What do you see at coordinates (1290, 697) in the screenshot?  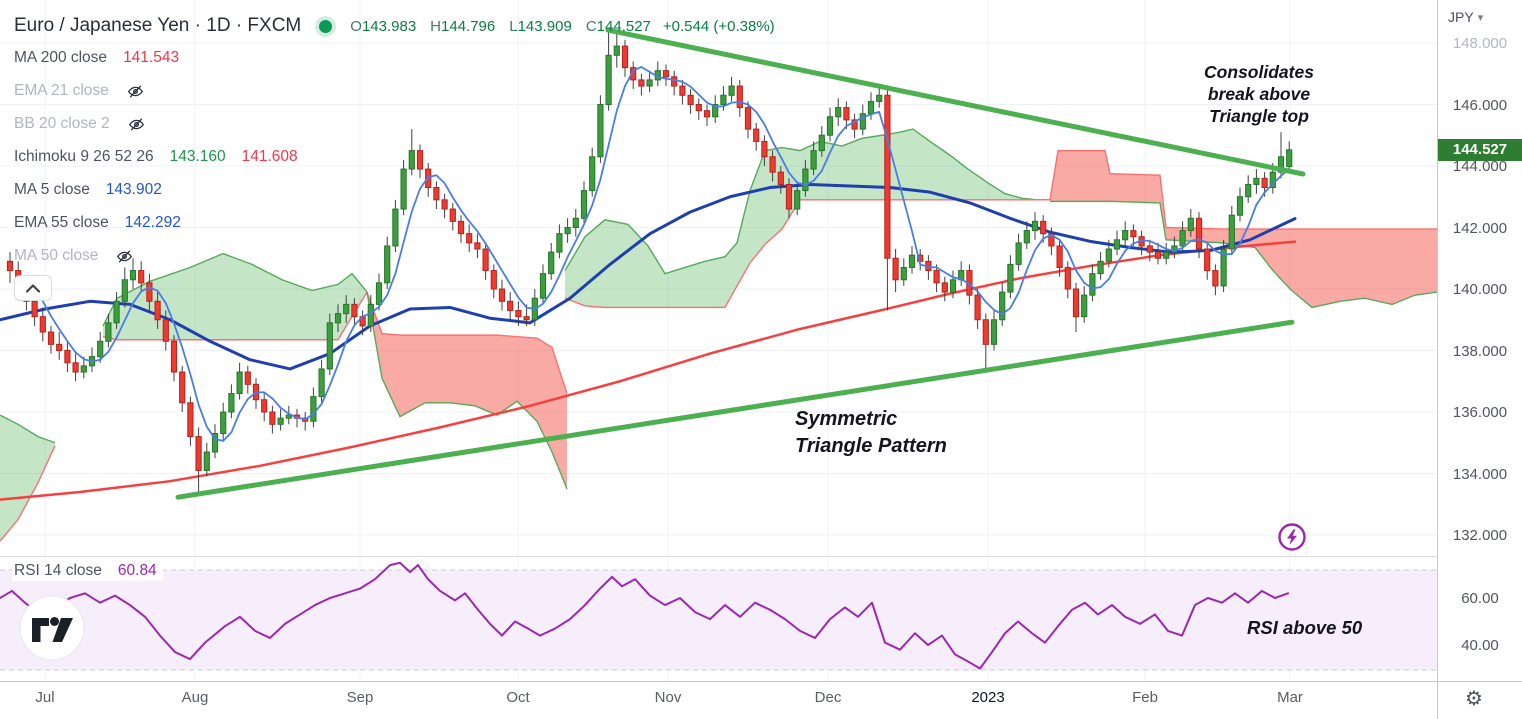 I see `time-tick-mar: Mar` at bounding box center [1290, 697].